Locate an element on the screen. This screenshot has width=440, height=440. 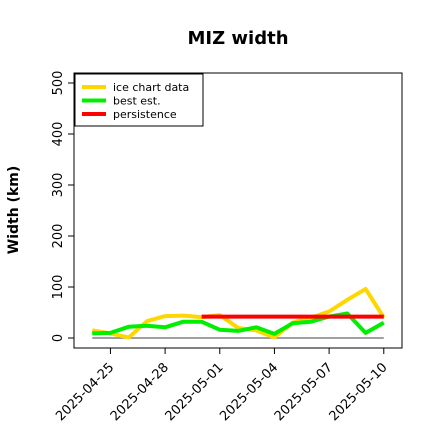
x-tick-label: 2025-05-10 is located at coordinates (359, 392).